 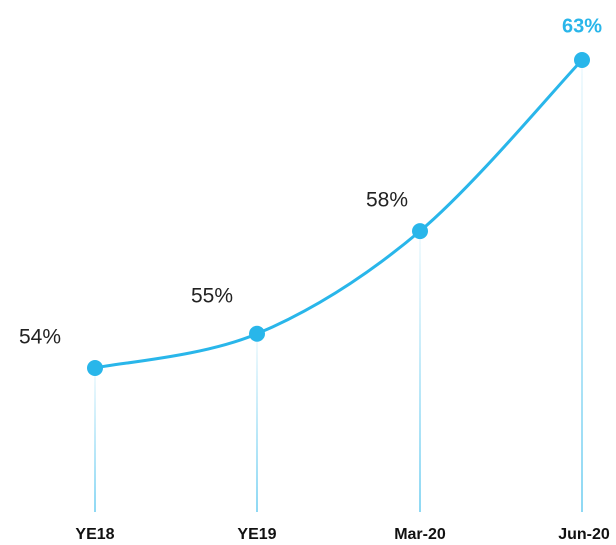 I want to click on x-tick-label: YE18, so click(x=94, y=534).